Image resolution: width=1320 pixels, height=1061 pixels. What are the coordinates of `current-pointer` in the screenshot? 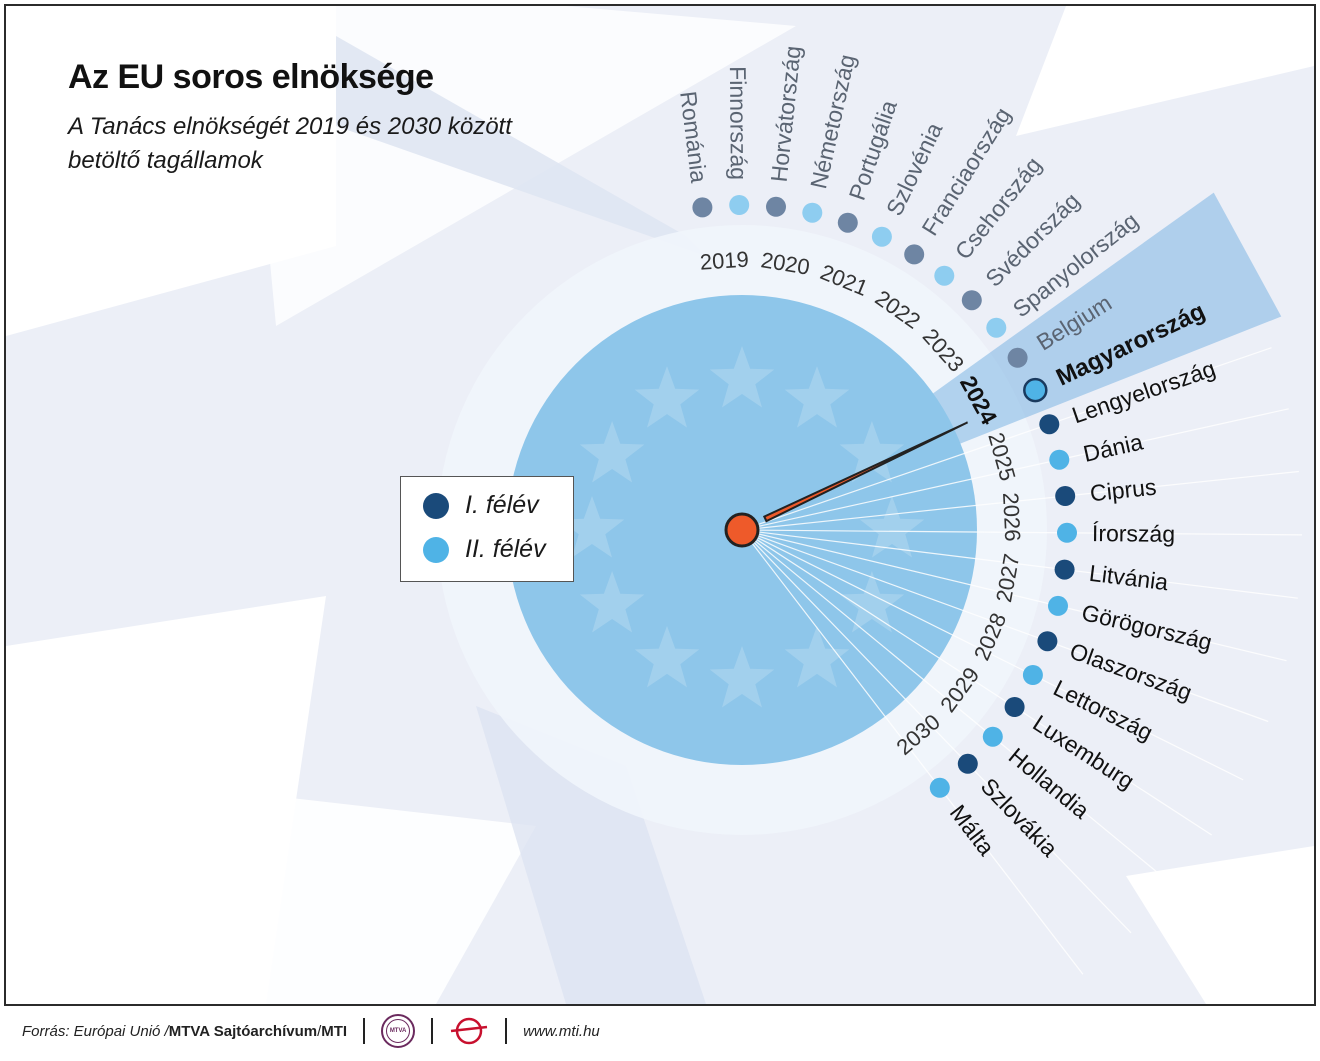 It's located at (865, 472).